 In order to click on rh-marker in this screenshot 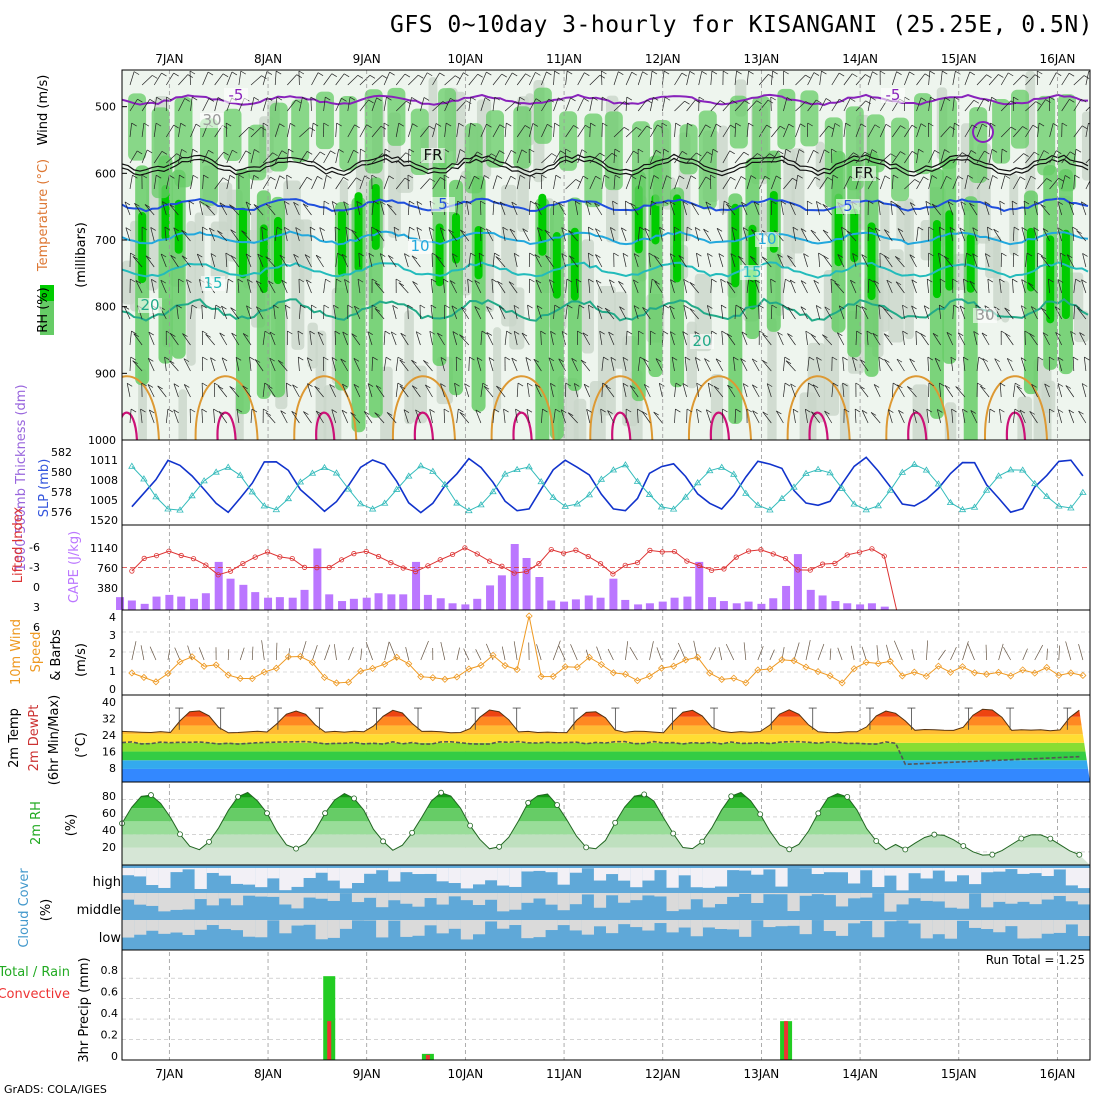, I will do `click(209, 841)`.